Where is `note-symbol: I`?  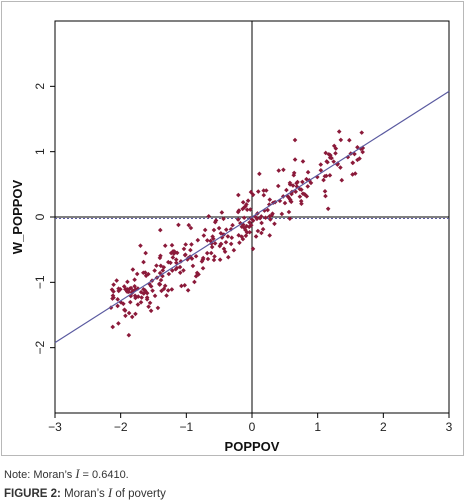
note-symbol: I is located at coordinates (77, 474).